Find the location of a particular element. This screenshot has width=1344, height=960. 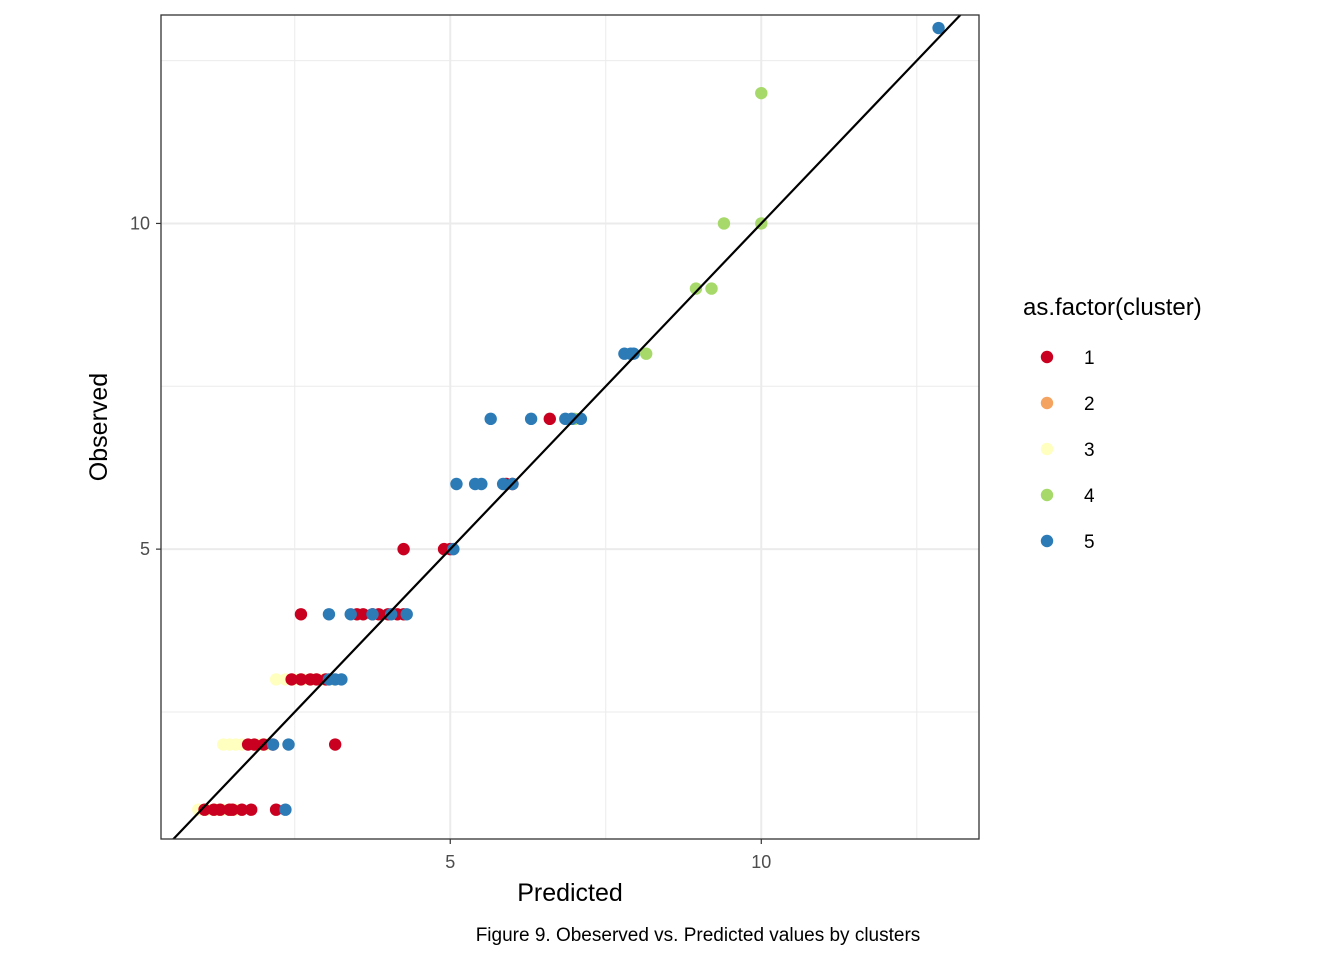

legend-items: 1 2 3 4 5 is located at coordinates (1067, 450).